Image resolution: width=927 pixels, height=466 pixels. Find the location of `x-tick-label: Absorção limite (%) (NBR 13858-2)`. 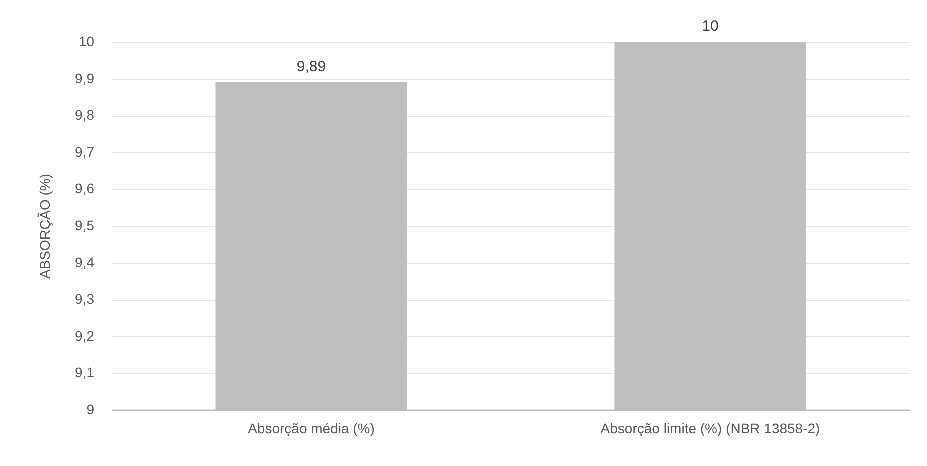

x-tick-label: Absorção limite (%) (NBR 13858-2) is located at coordinates (710, 428).